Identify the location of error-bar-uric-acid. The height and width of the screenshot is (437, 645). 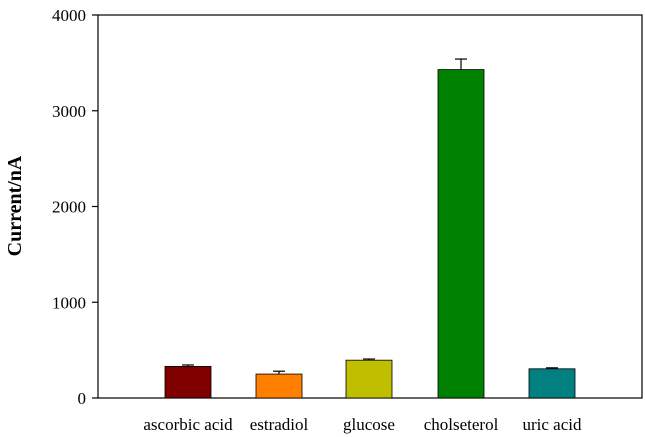
(552, 368).